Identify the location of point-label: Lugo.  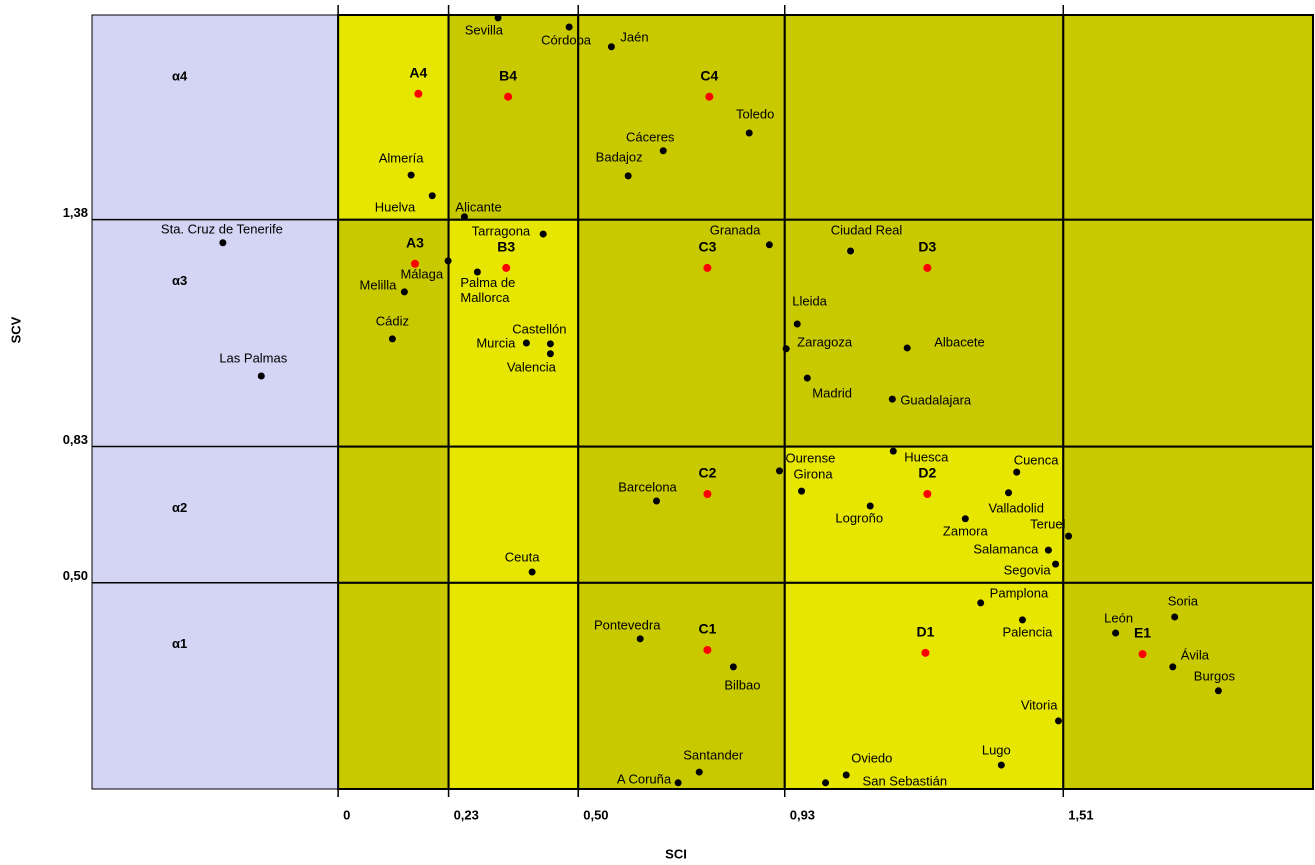
(996, 750).